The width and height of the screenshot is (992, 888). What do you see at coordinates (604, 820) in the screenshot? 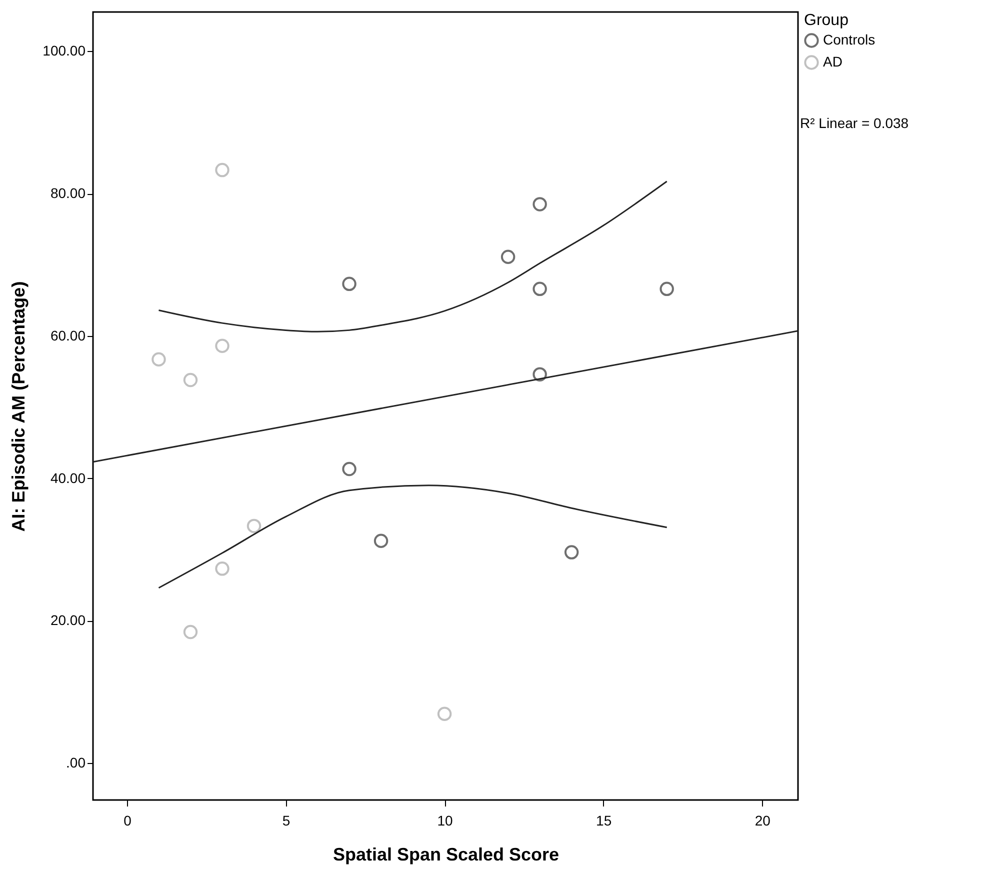
I see `x-tick-label: 15` at bounding box center [604, 820].